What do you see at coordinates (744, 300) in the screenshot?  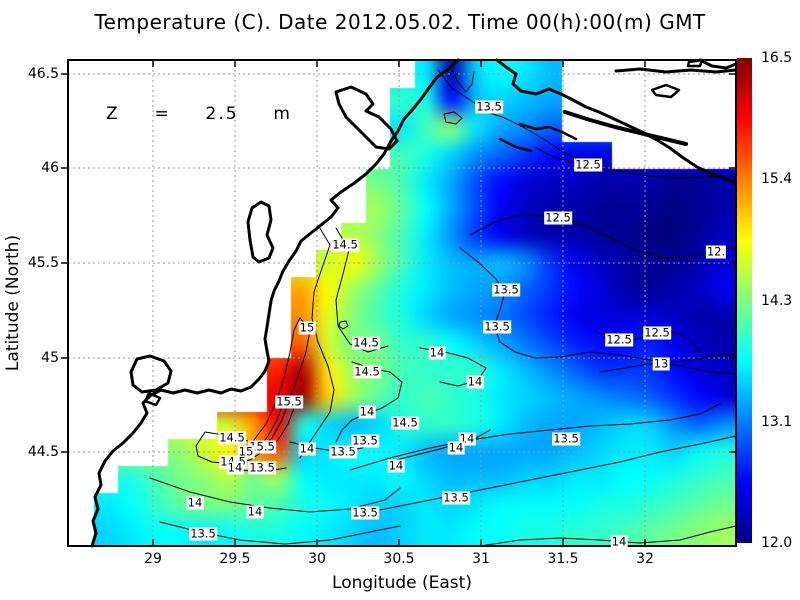 I see `colorbar` at bounding box center [744, 300].